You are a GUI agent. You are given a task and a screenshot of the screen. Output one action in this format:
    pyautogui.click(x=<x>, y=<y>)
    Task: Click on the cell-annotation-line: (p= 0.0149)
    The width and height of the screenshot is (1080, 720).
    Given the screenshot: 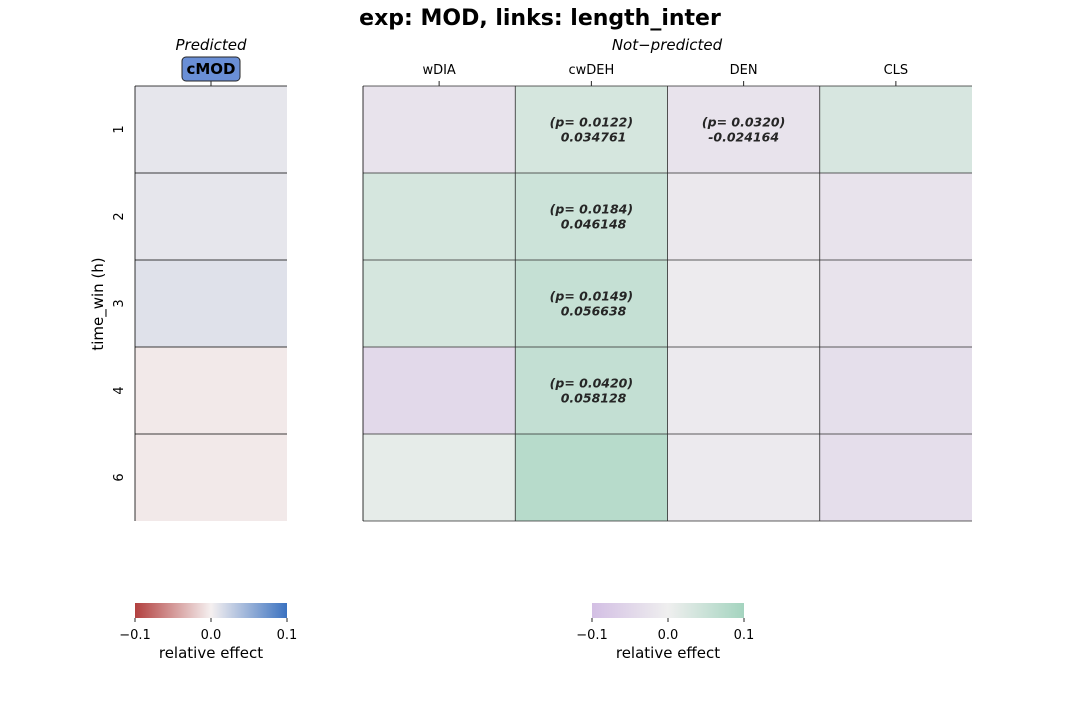 What is the action you would take?
    pyautogui.click(x=591, y=296)
    